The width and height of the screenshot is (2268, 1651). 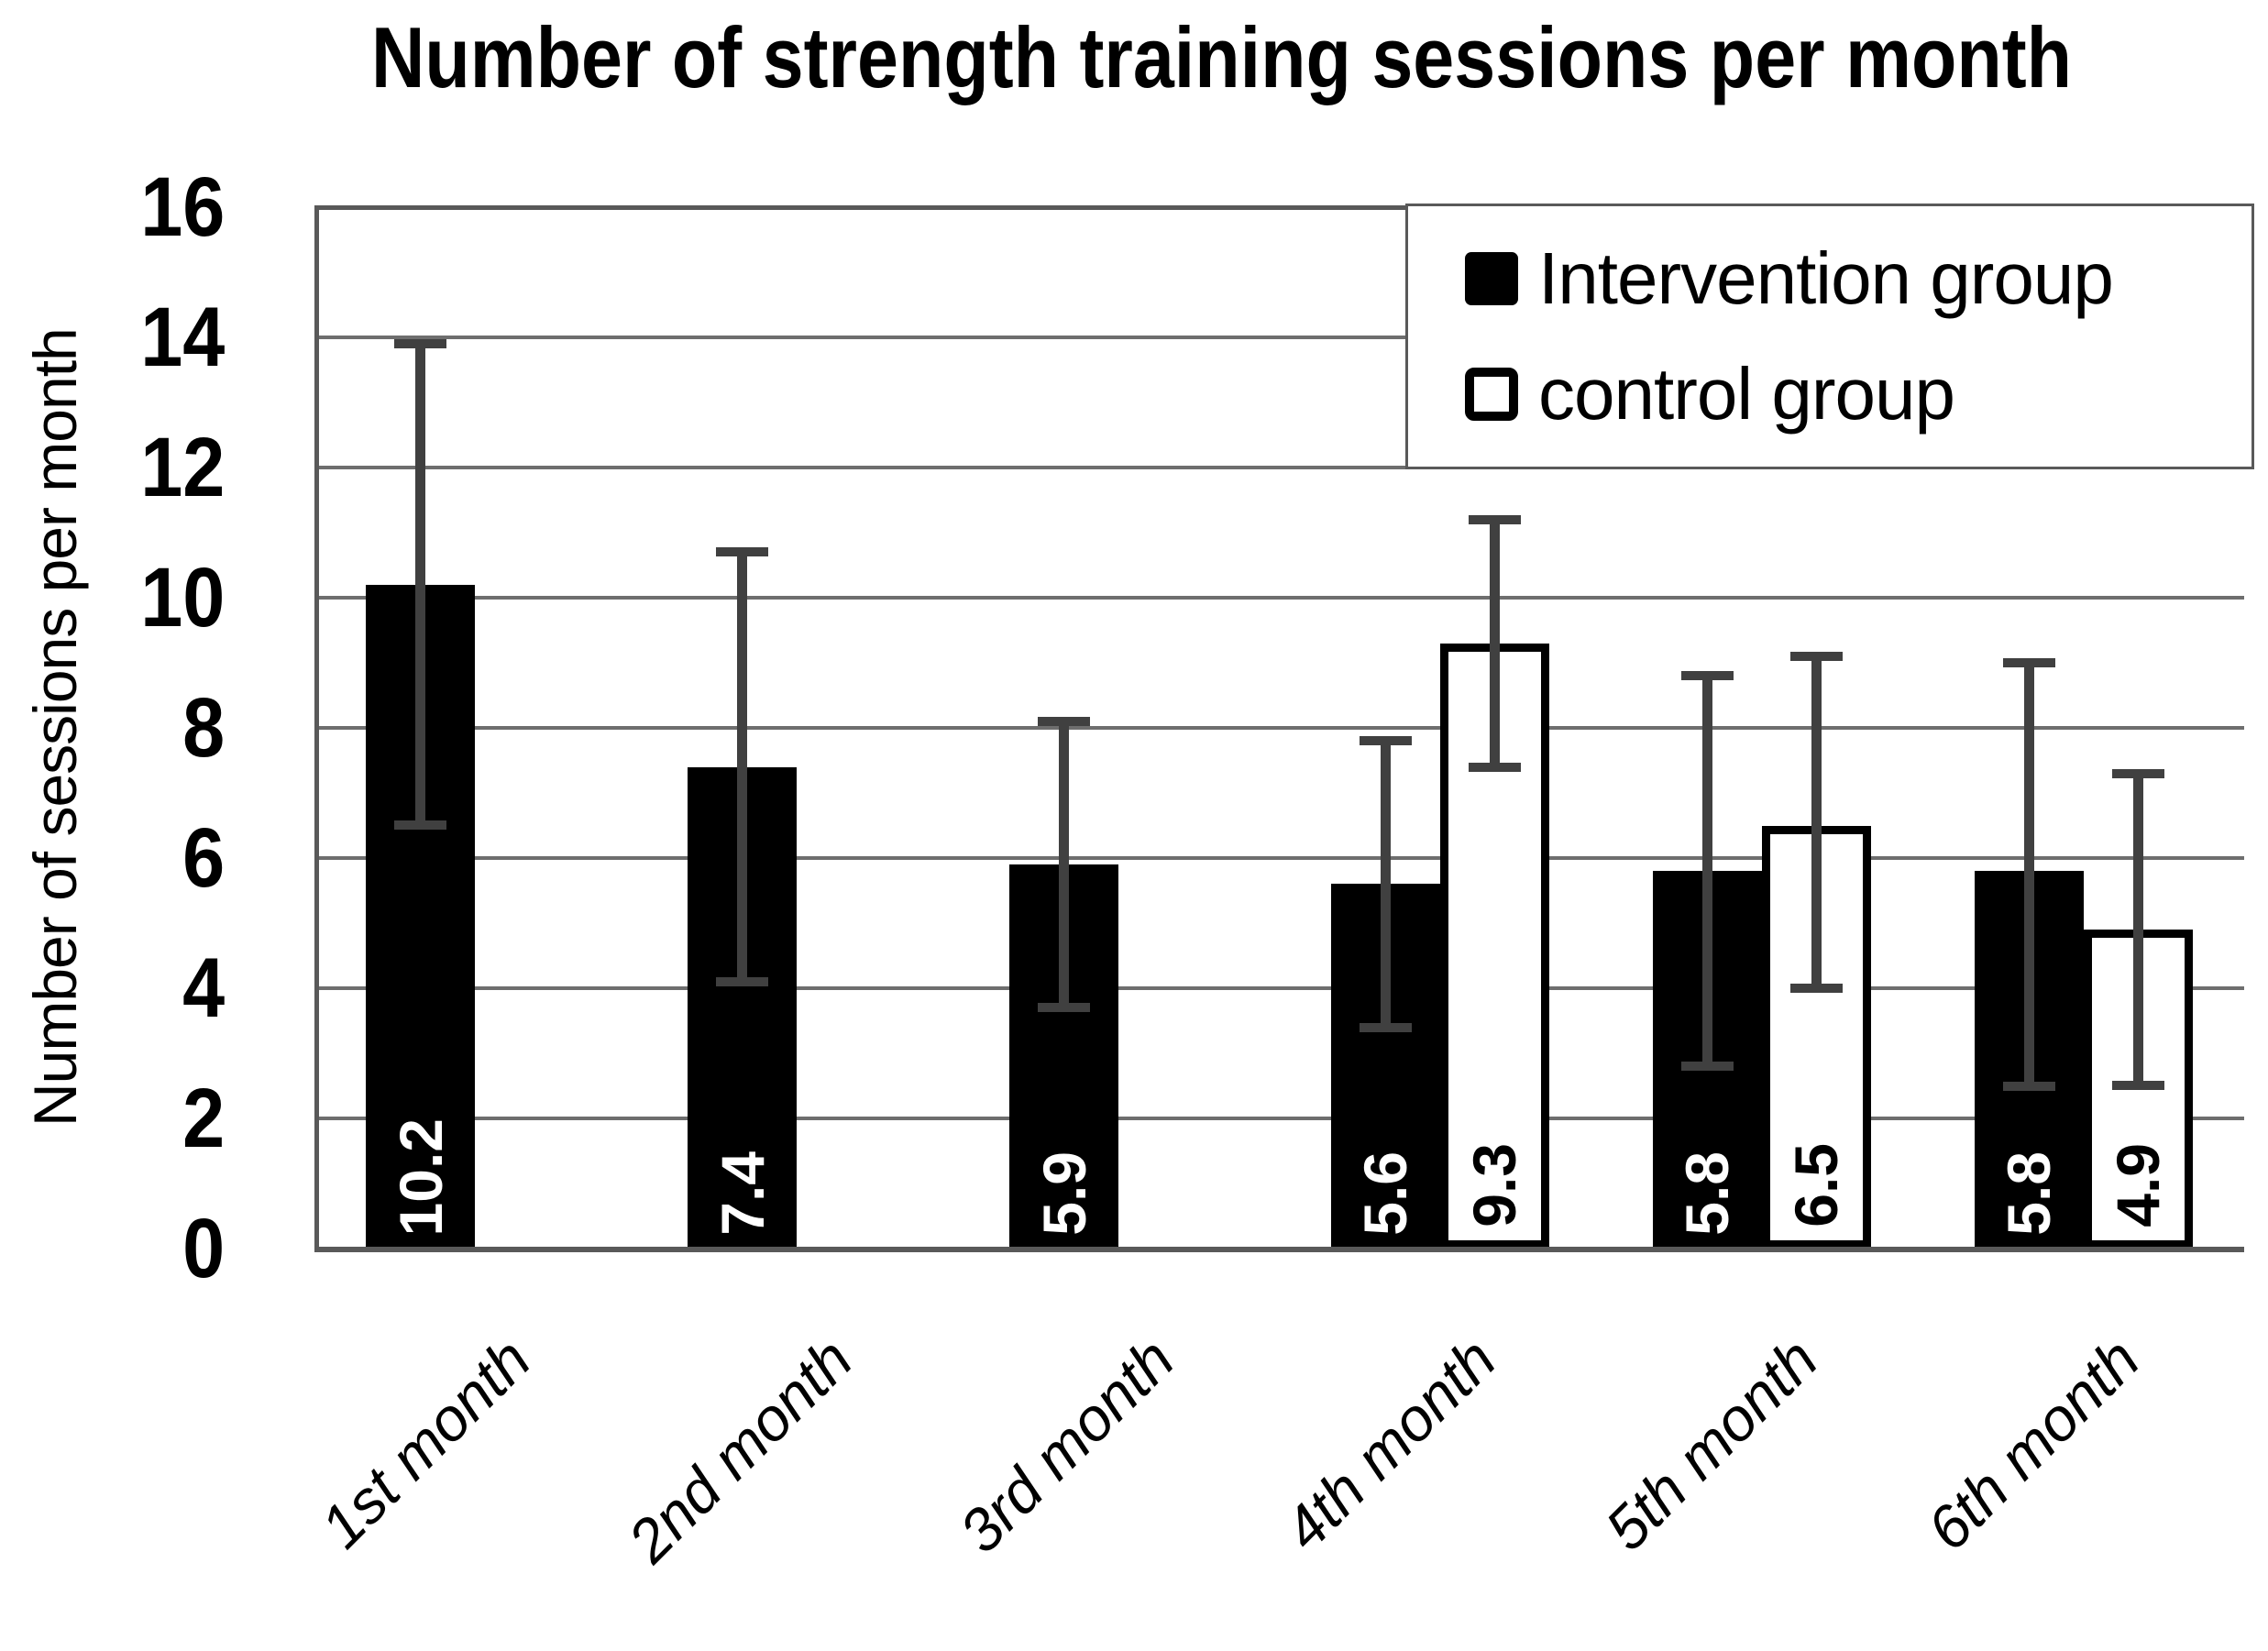 What do you see at coordinates (182, 467) in the screenshot?
I see `y-tick-label-text: 12` at bounding box center [182, 467].